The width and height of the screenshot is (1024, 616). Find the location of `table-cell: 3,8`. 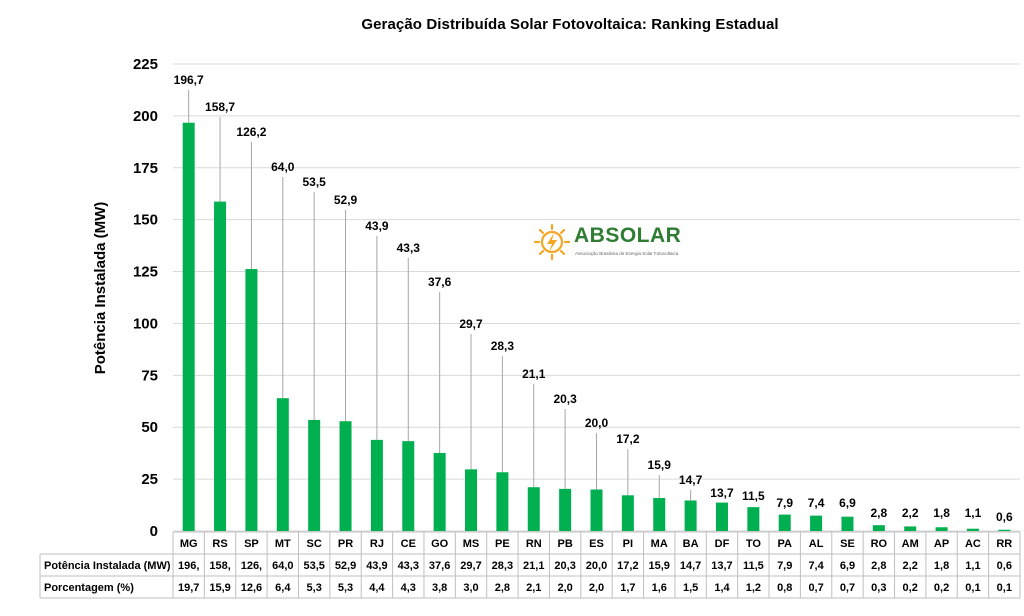

table-cell: 3,8 is located at coordinates (439, 588).